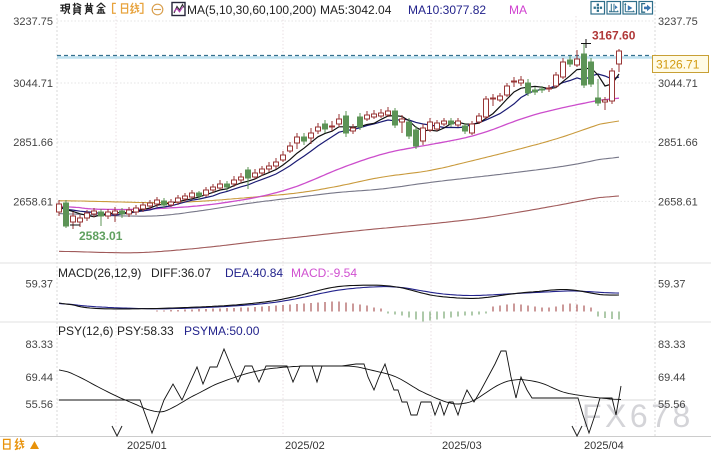  I want to click on svg-text: 2025/04, so click(604, 446).